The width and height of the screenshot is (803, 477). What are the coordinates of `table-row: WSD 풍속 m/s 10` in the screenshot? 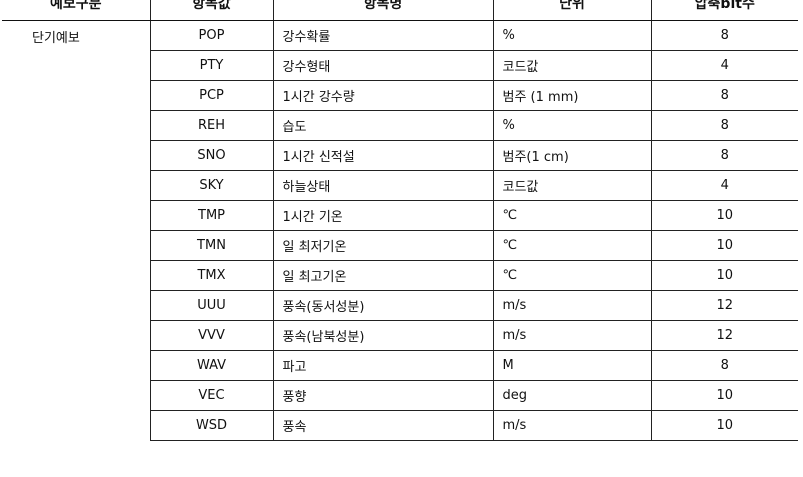 It's located at (400, 425).